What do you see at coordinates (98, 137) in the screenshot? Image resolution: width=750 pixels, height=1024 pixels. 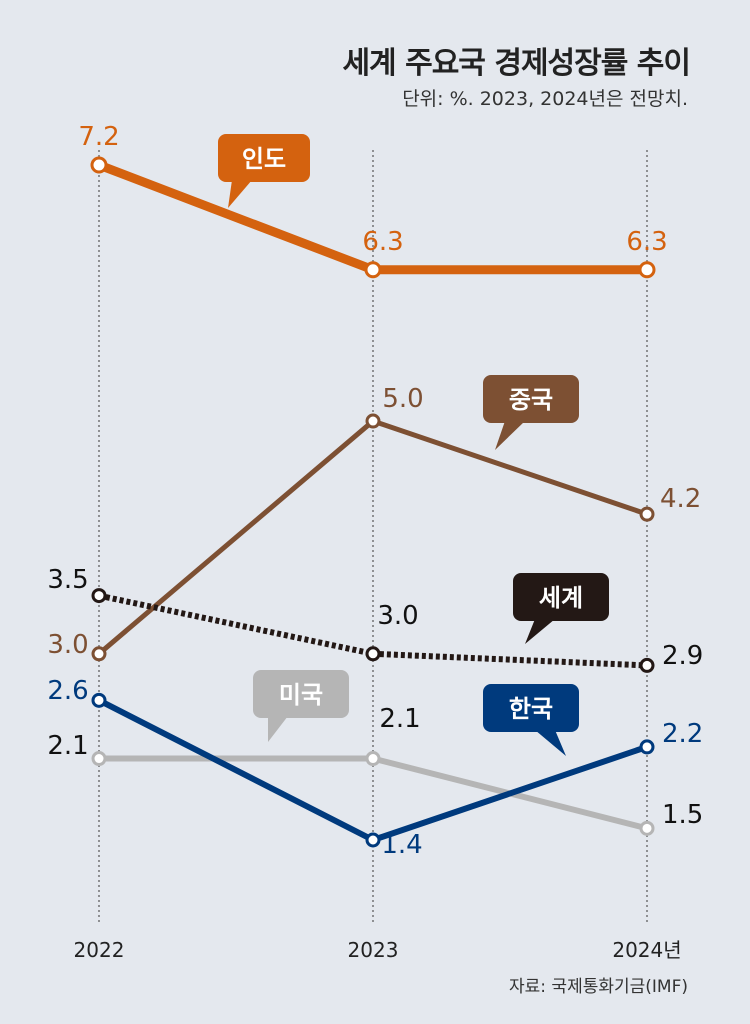 I see `data-label: 7.2` at bounding box center [98, 137].